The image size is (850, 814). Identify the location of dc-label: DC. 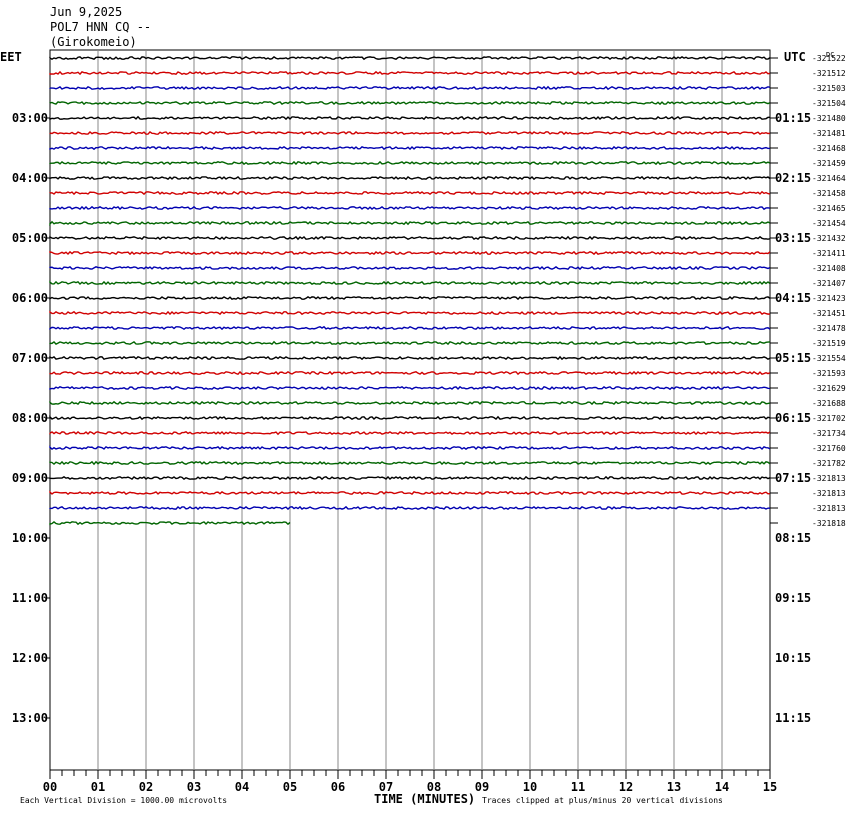
(830, 55).